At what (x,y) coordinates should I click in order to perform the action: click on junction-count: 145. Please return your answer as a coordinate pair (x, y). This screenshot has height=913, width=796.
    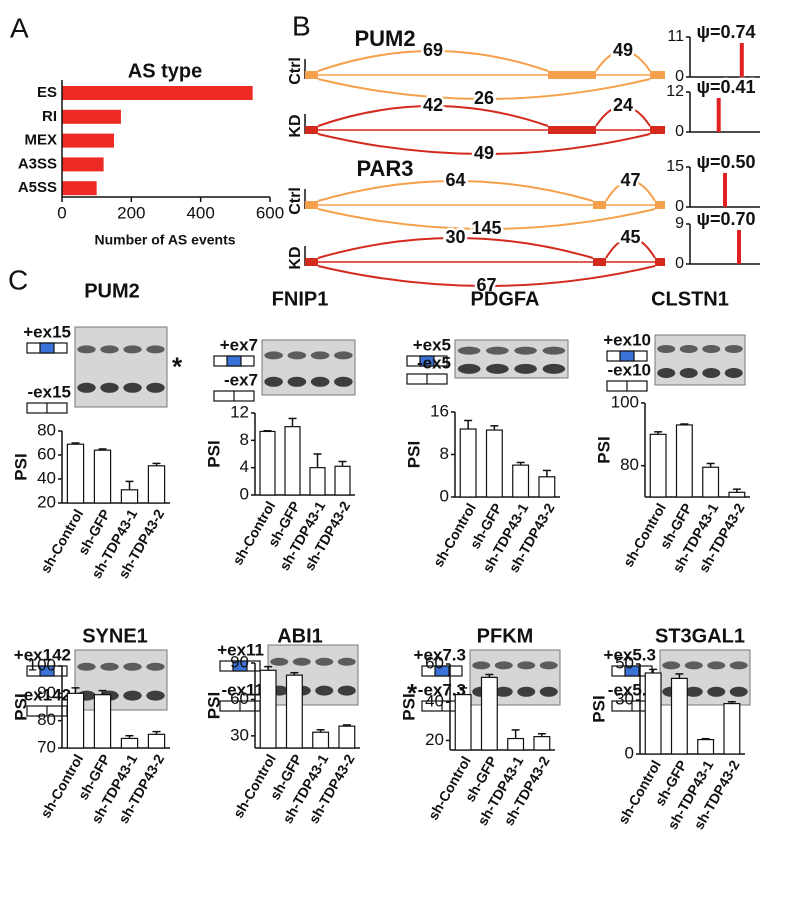
    Looking at the image, I should click on (486, 228).